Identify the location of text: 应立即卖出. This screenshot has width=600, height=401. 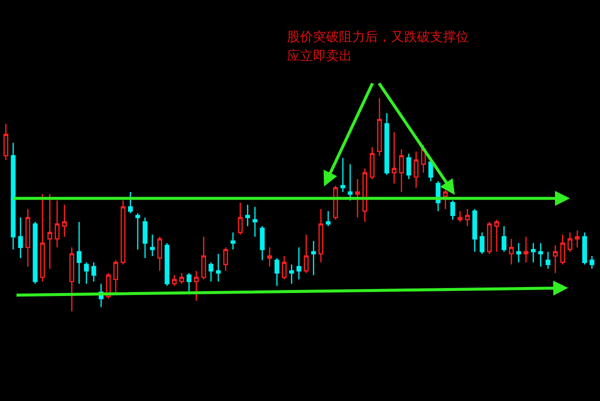
(319, 56).